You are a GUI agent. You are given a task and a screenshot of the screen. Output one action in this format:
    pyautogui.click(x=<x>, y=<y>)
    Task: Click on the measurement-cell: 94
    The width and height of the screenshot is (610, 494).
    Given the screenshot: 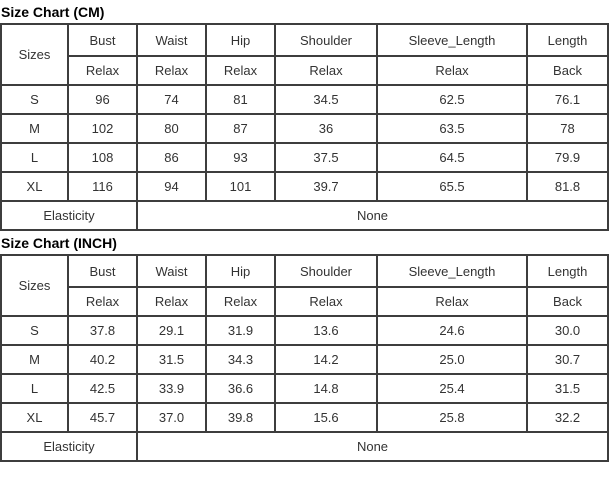 What is the action you would take?
    pyautogui.click(x=171, y=186)
    